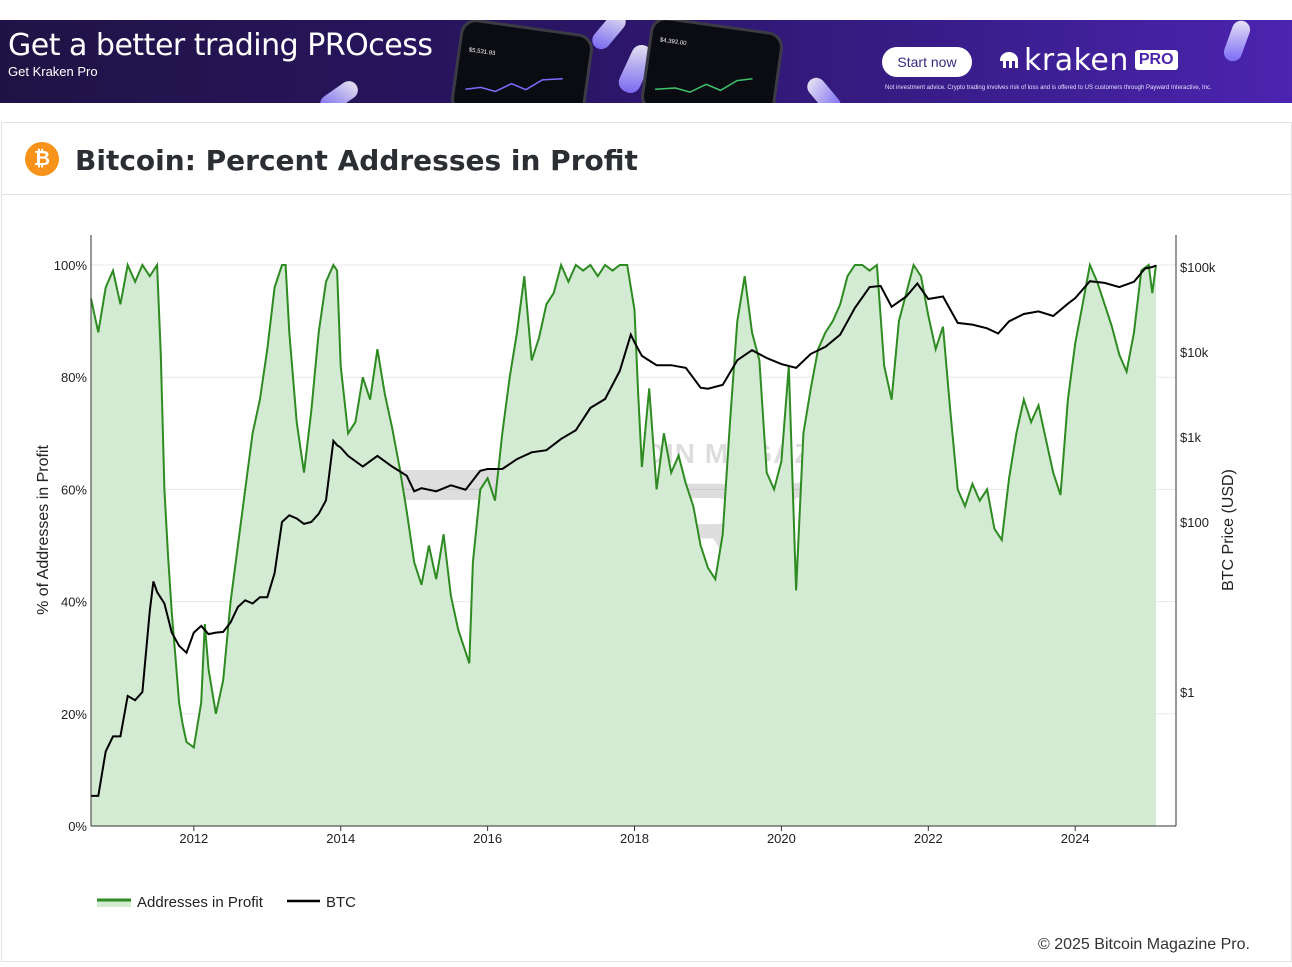 Image resolution: width=1292 pixels, height=967 pixels. I want to click on pro-badge: PRO, so click(1156, 60).